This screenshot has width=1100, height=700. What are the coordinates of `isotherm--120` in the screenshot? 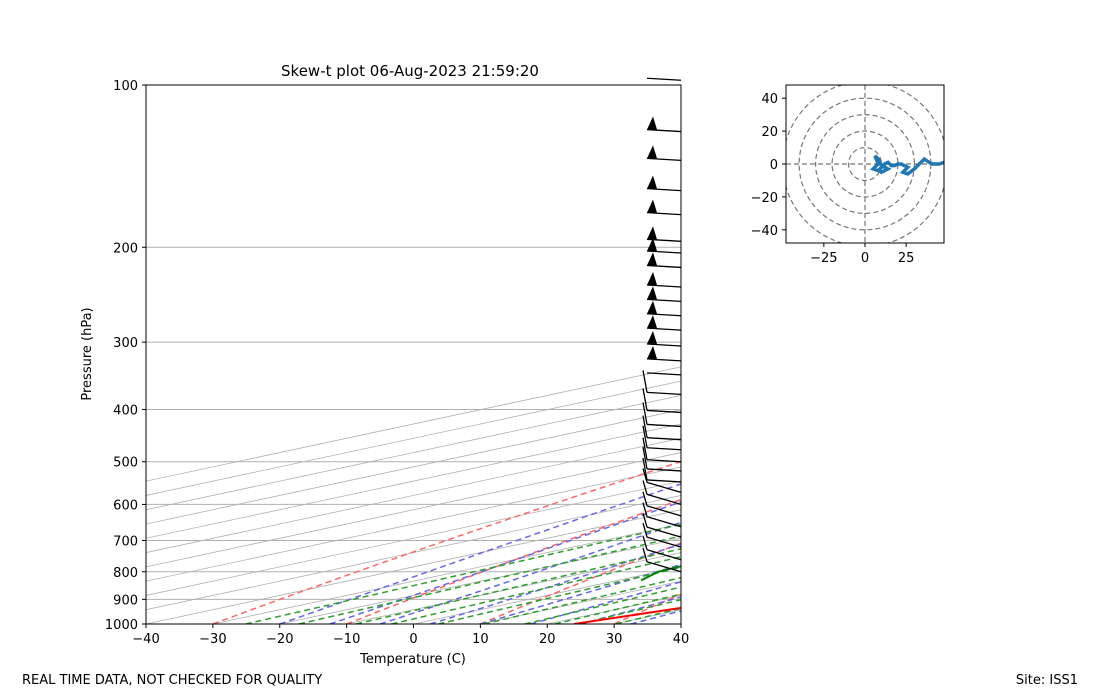 It's located at (413, 453).